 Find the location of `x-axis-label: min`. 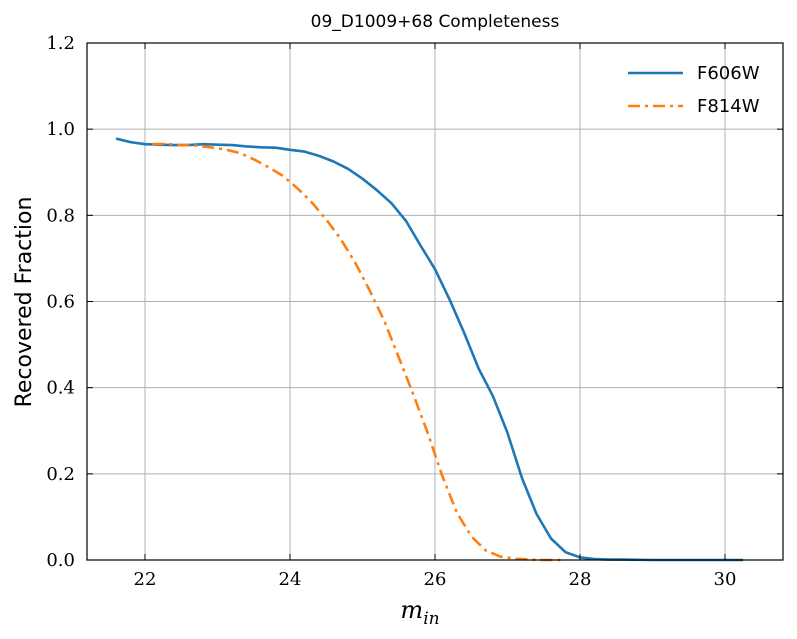

x-axis-label: min is located at coordinates (419, 612).